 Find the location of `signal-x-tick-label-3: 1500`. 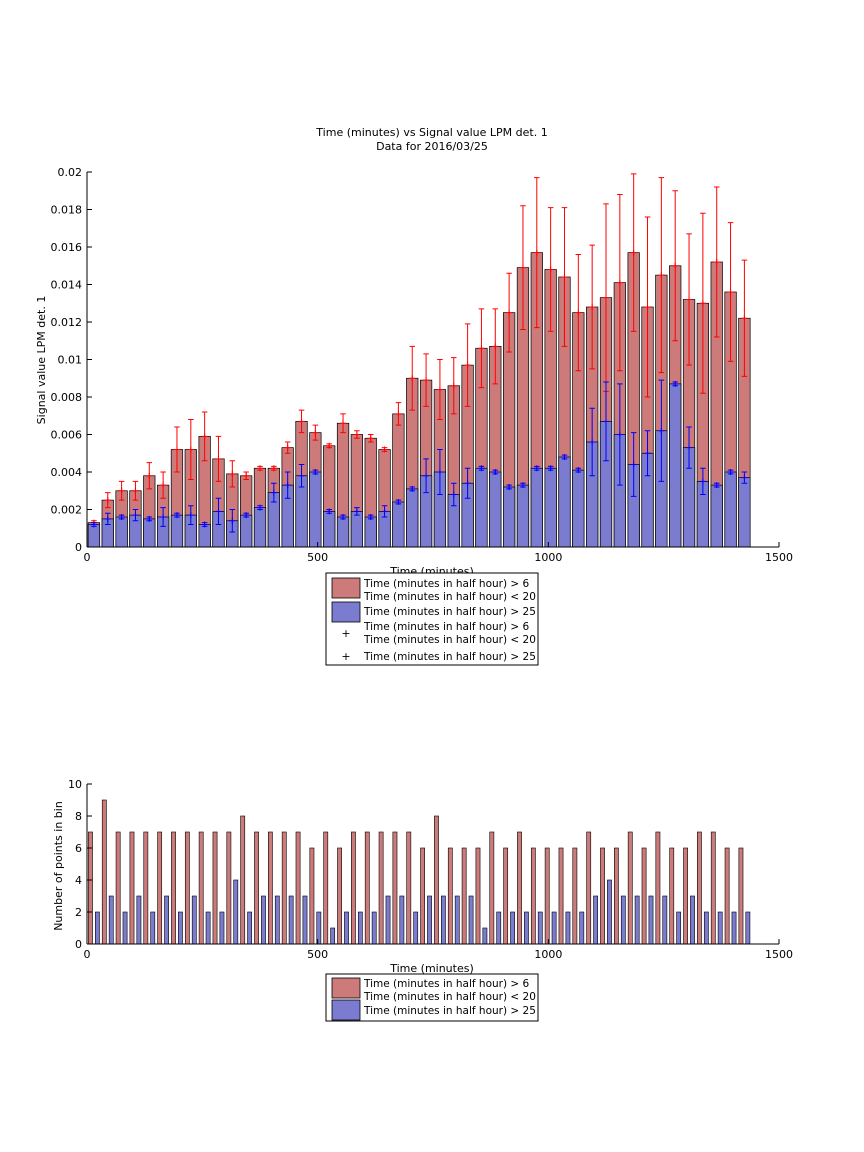

signal-x-tick-label-3: 1500 is located at coordinates (779, 557).